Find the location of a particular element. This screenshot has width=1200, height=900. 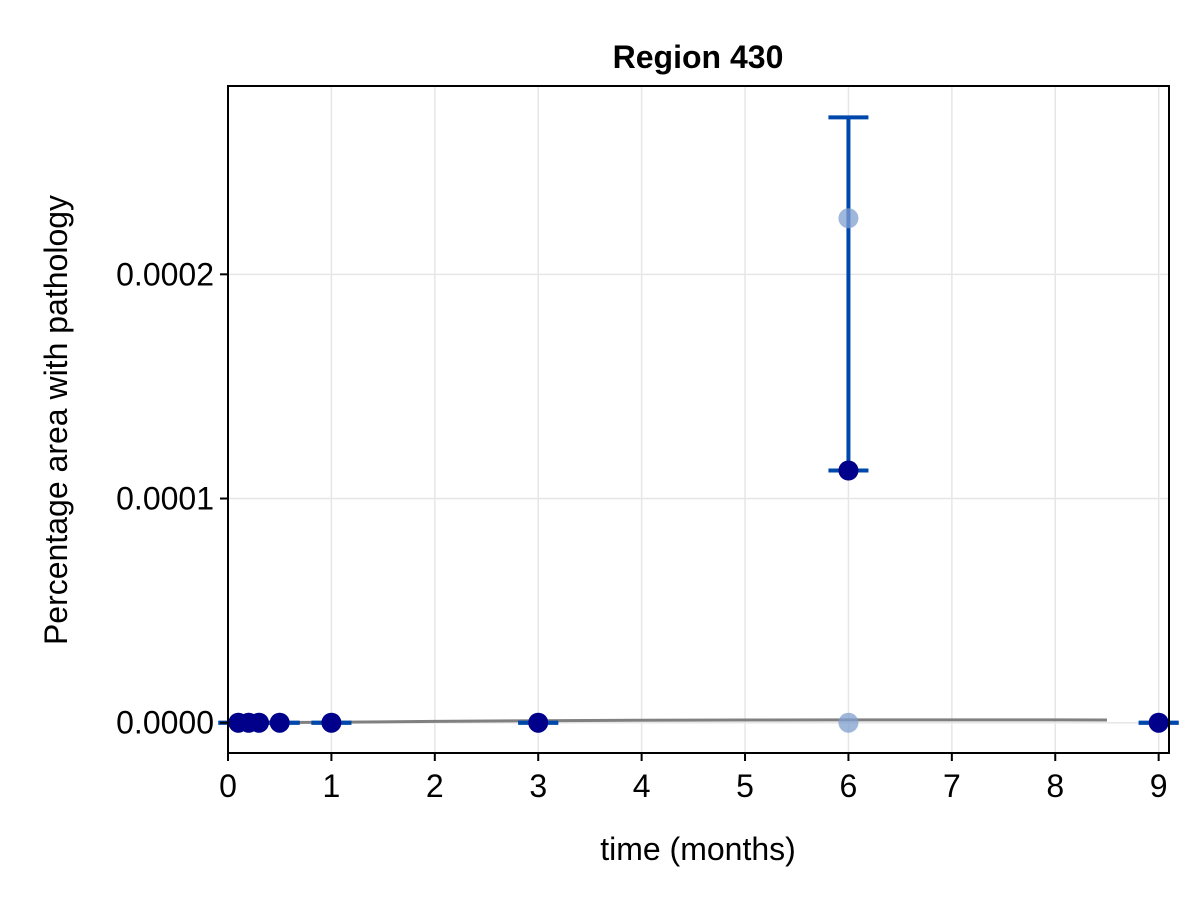

x-tick-label: 1 is located at coordinates (332, 786).